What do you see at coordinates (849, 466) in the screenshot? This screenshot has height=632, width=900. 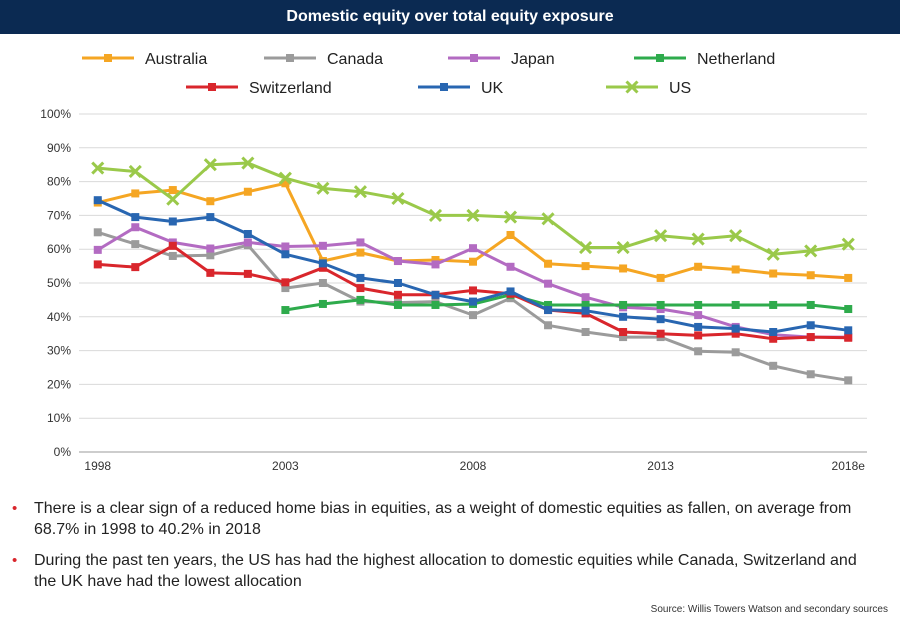 I see `x-tick-label: 2018e` at bounding box center [849, 466].